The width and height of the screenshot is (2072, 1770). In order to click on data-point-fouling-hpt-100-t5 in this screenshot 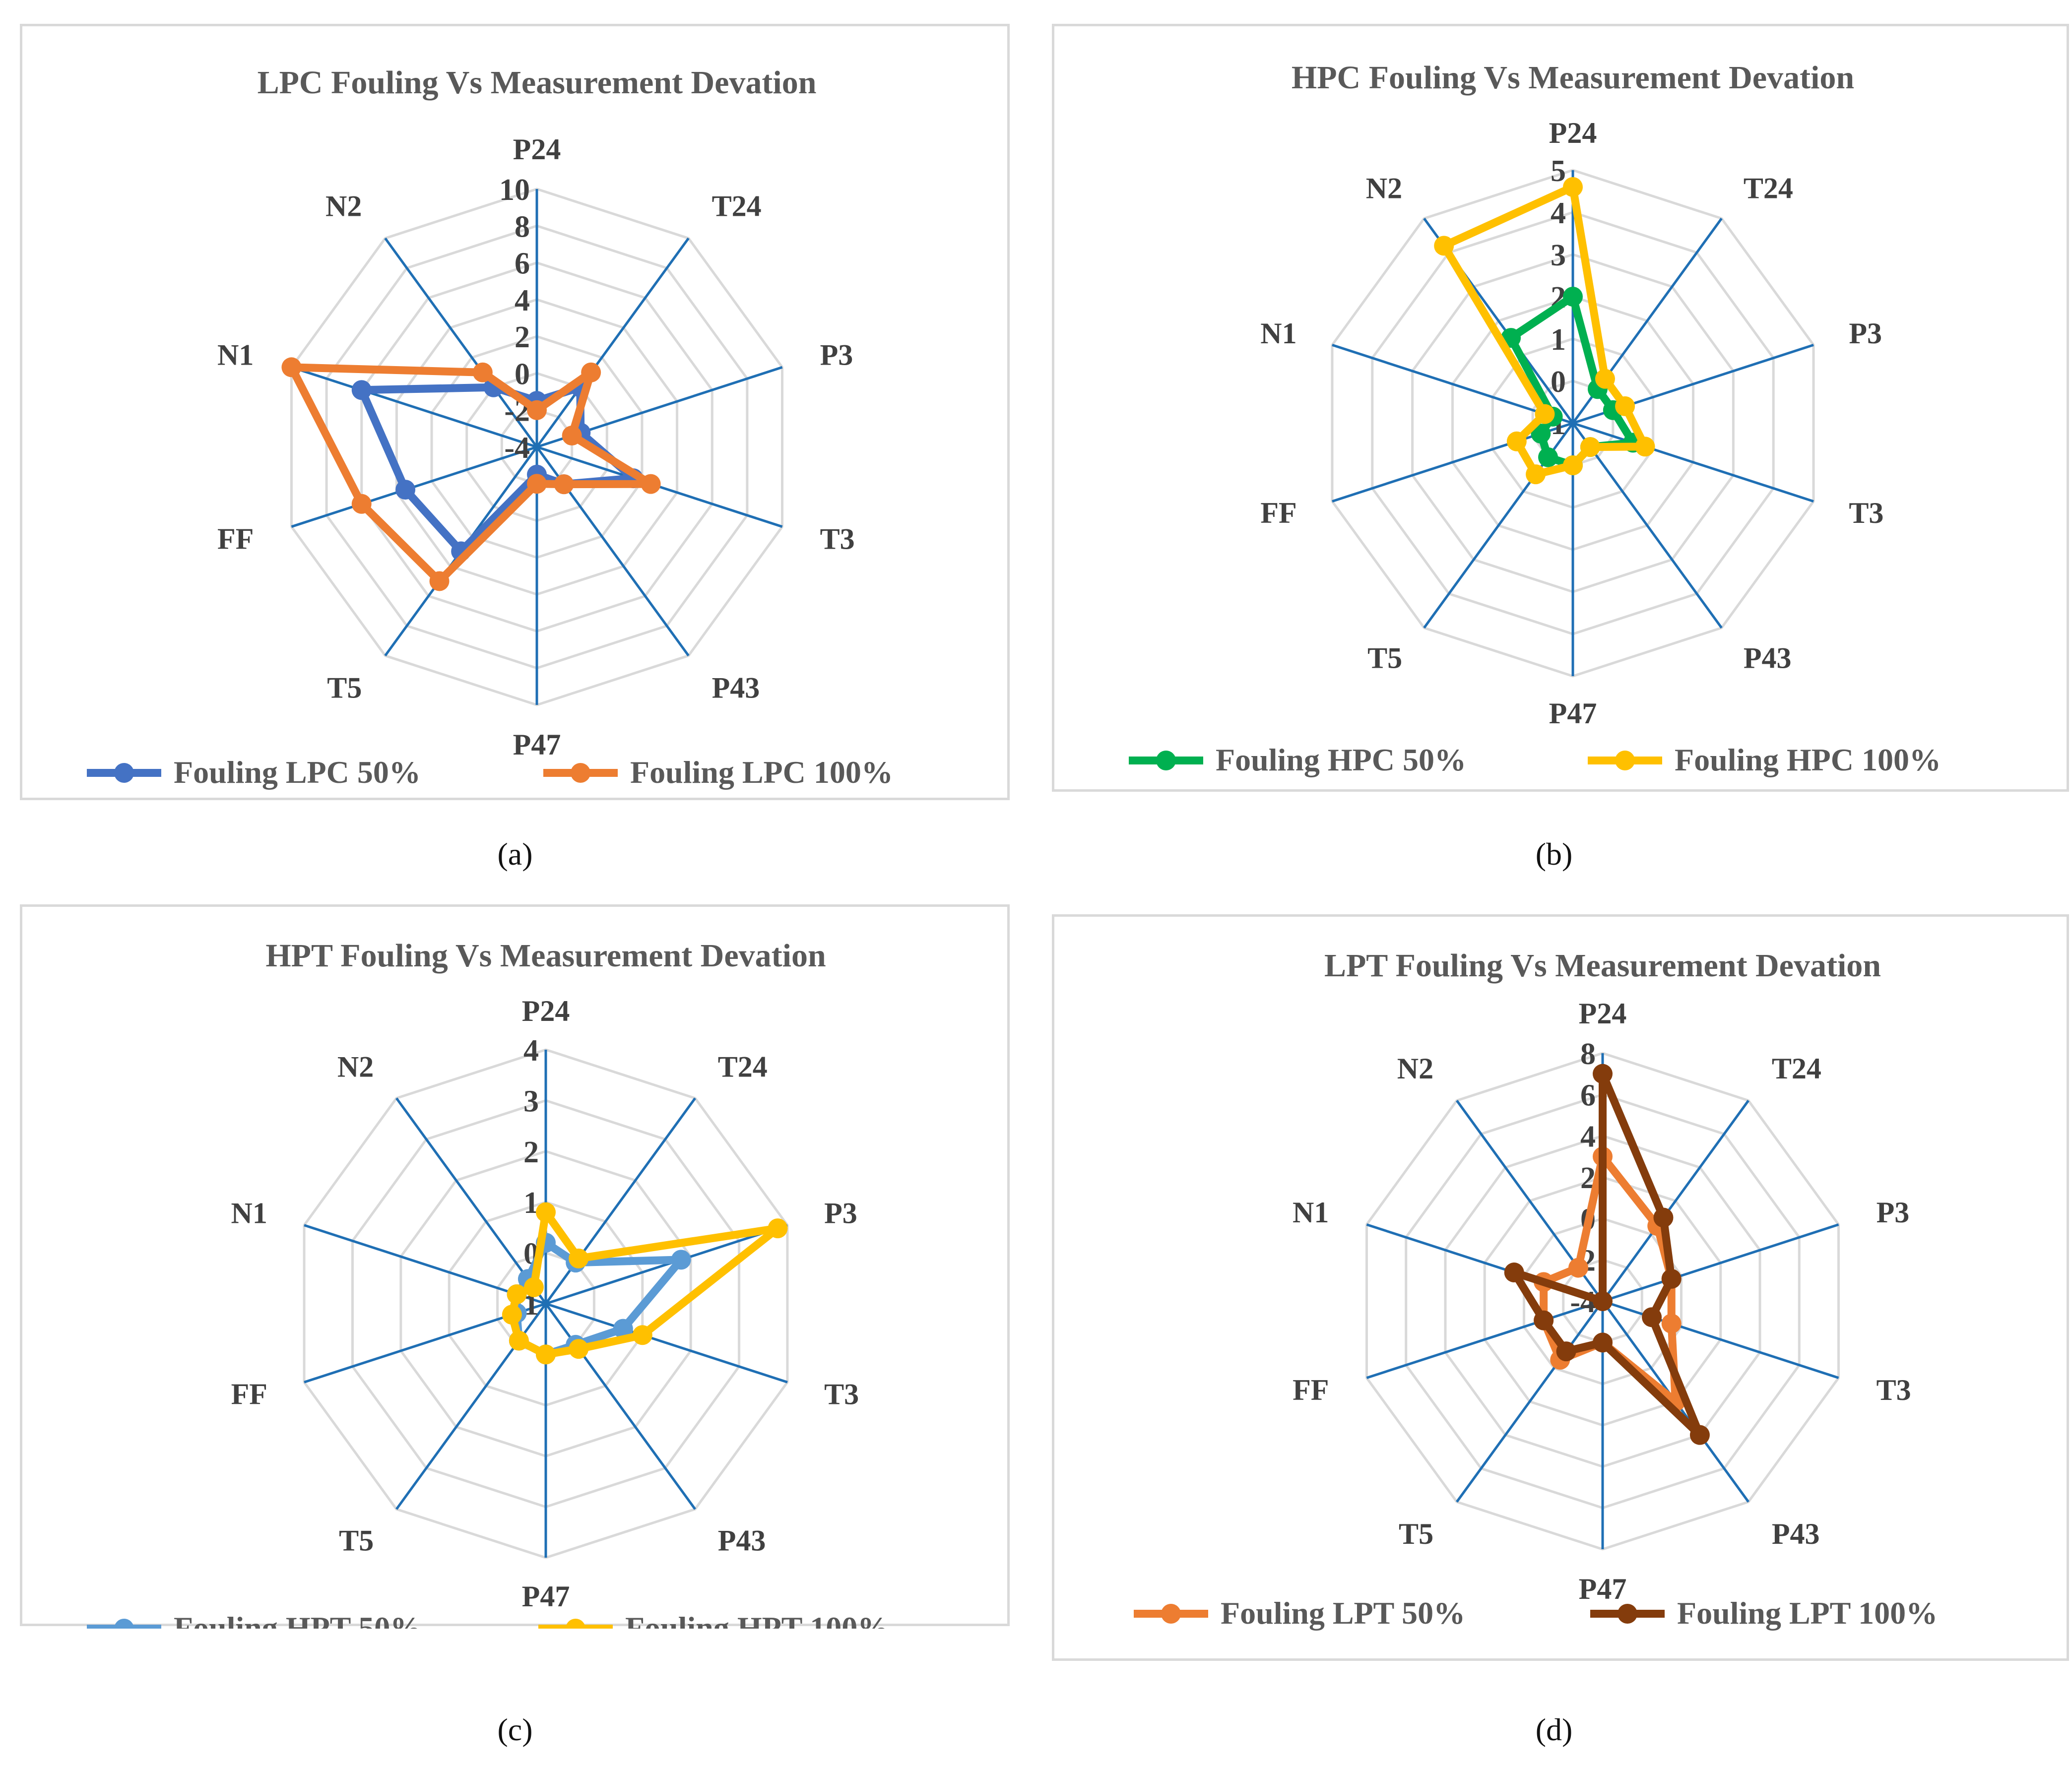, I will do `click(519, 1340)`.